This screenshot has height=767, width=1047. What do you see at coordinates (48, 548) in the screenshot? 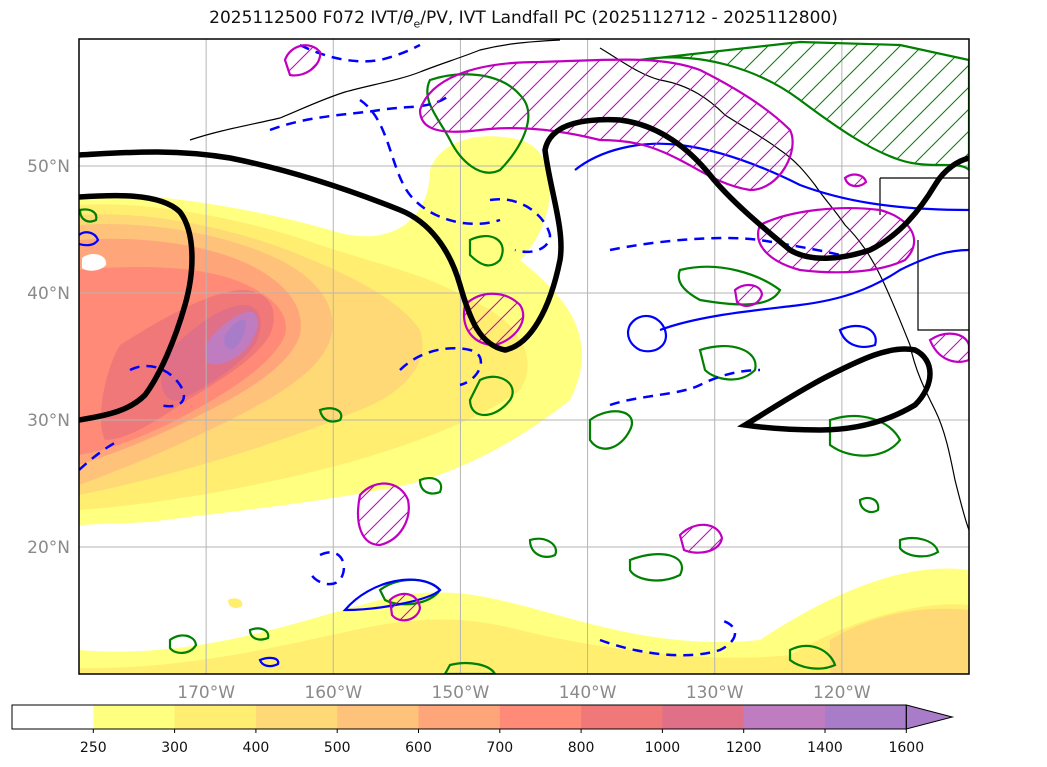
I see `y-tick-label: 20°N` at bounding box center [48, 548].